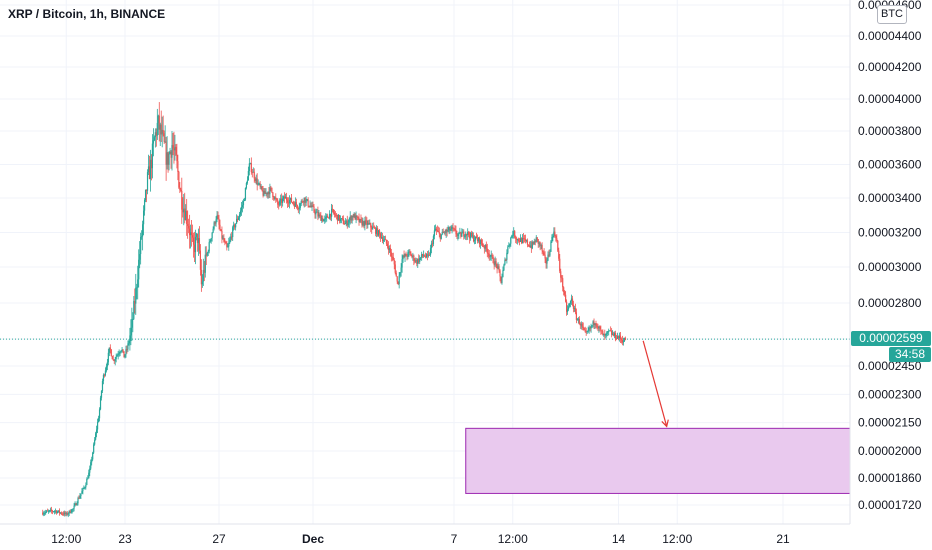 The width and height of the screenshot is (932, 550). I want to click on projection-arrow, so click(655, 384).